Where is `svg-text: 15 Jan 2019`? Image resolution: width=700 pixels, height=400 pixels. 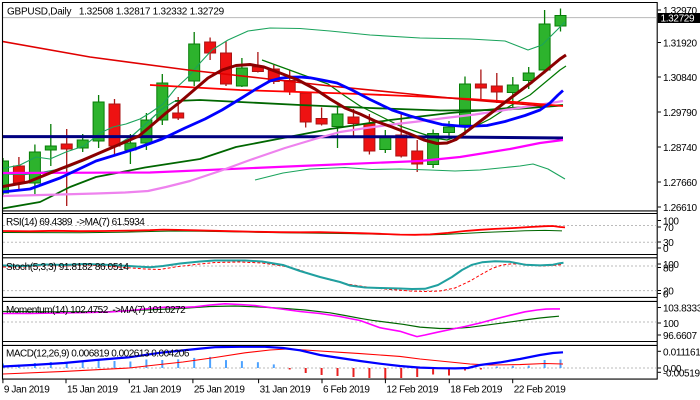
svg-text: 15 Jan 2019 is located at coordinates (92, 390).